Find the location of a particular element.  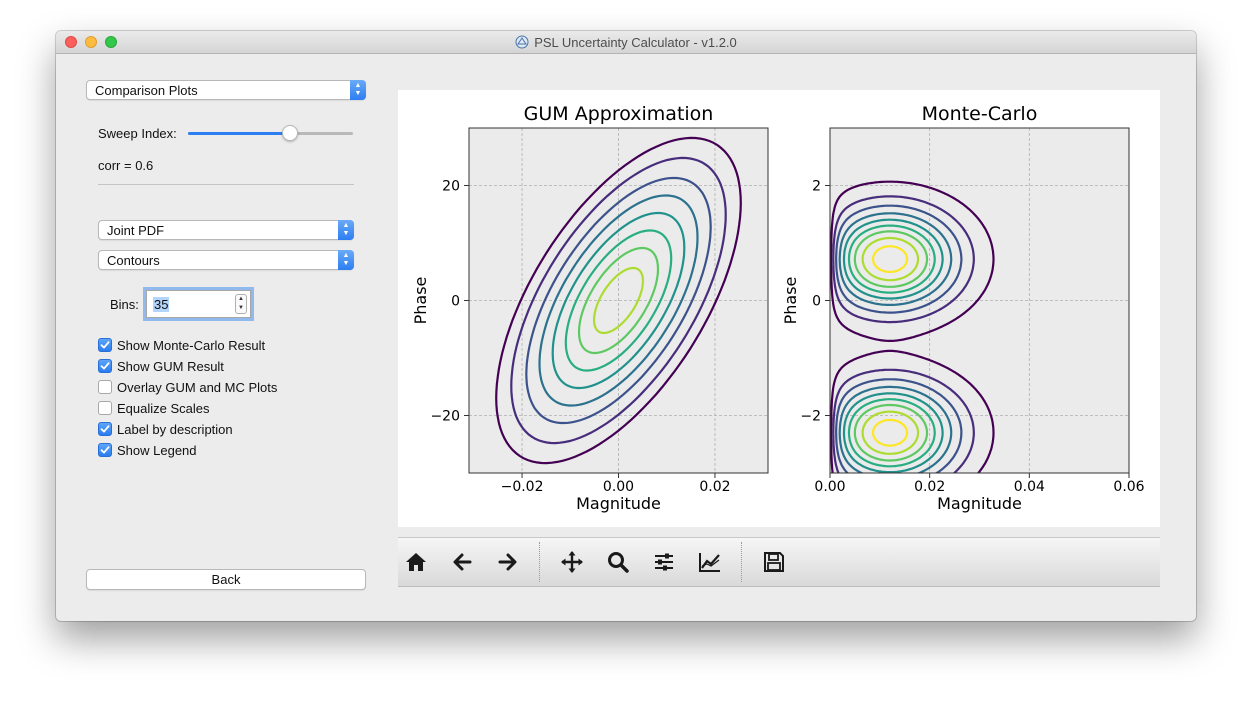

checkbox-show-mc: Show Monte-Carlo Result is located at coordinates (181, 345).